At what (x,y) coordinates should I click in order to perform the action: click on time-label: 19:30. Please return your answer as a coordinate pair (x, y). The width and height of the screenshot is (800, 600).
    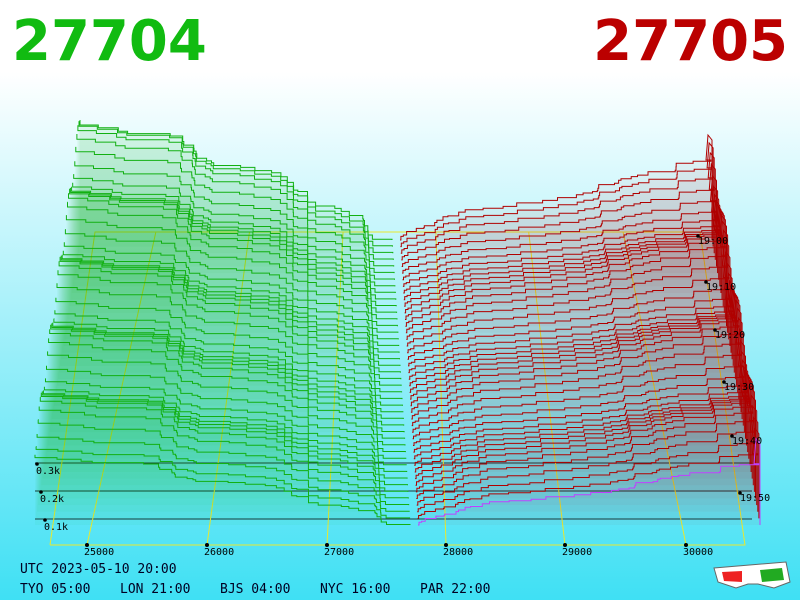
    Looking at the image, I should click on (739, 387).